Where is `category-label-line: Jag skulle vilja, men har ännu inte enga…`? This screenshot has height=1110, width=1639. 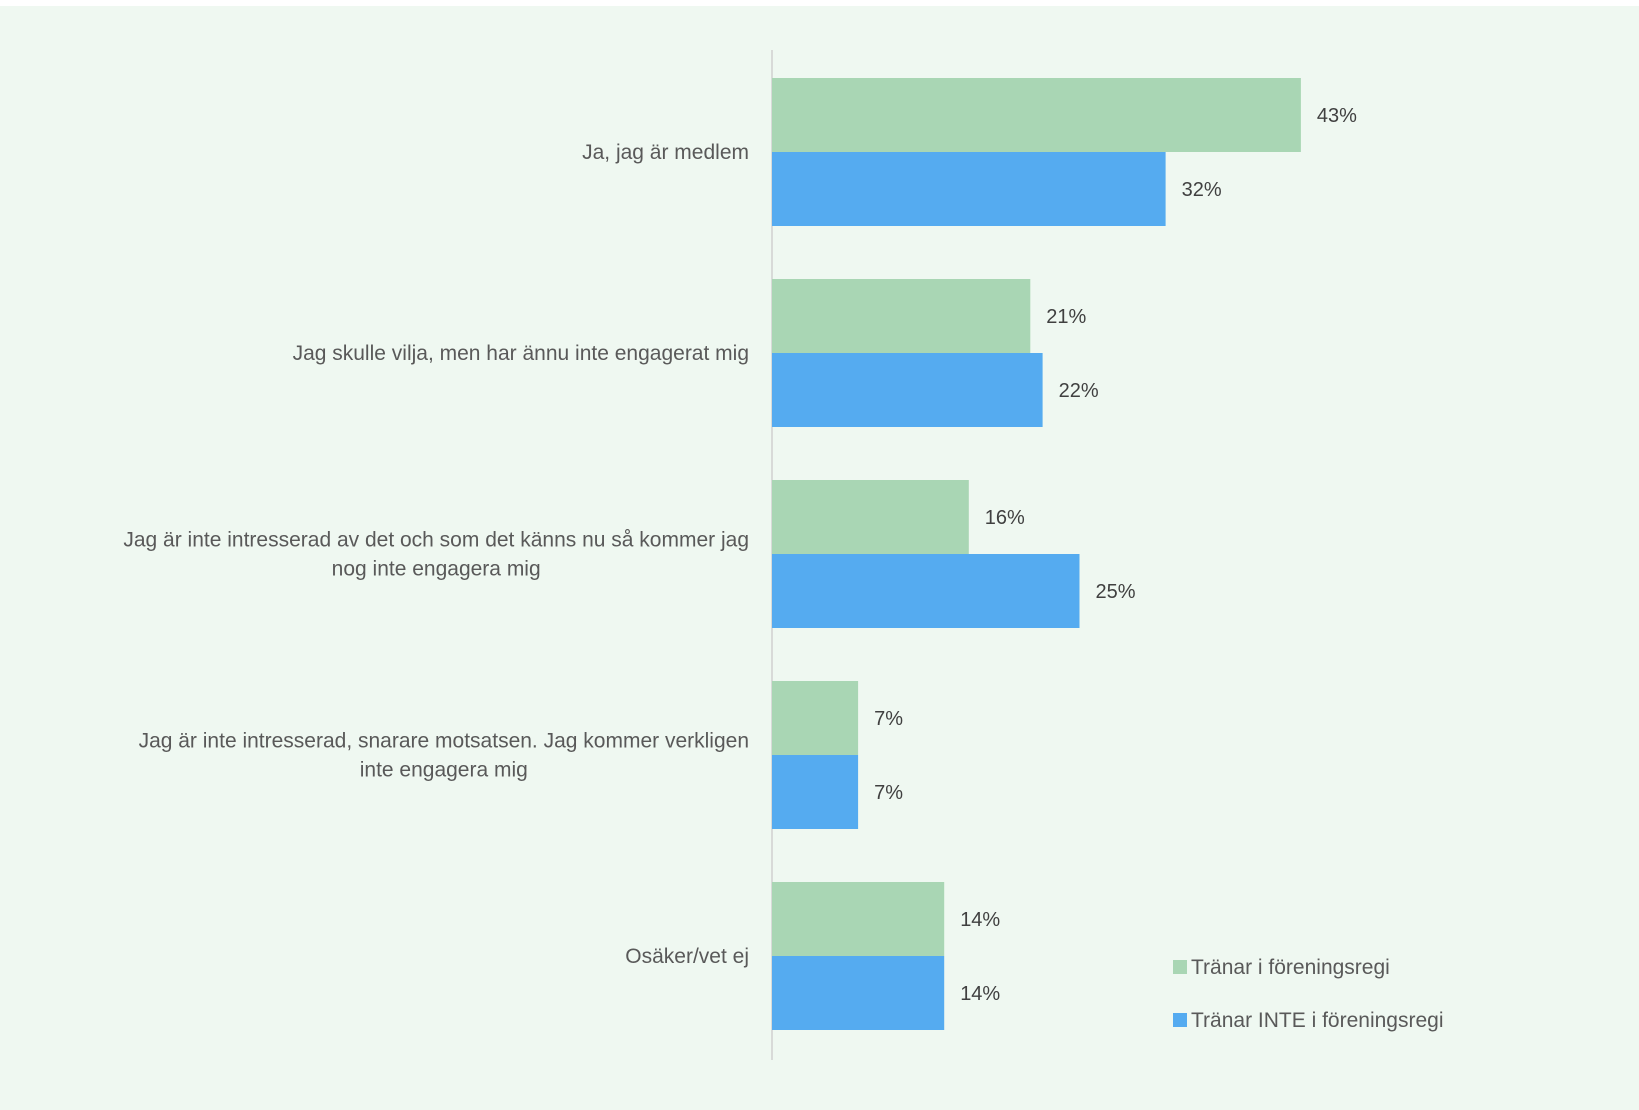
category-label-line: Jag skulle vilja, men har ännu inte enga… is located at coordinates (521, 353).